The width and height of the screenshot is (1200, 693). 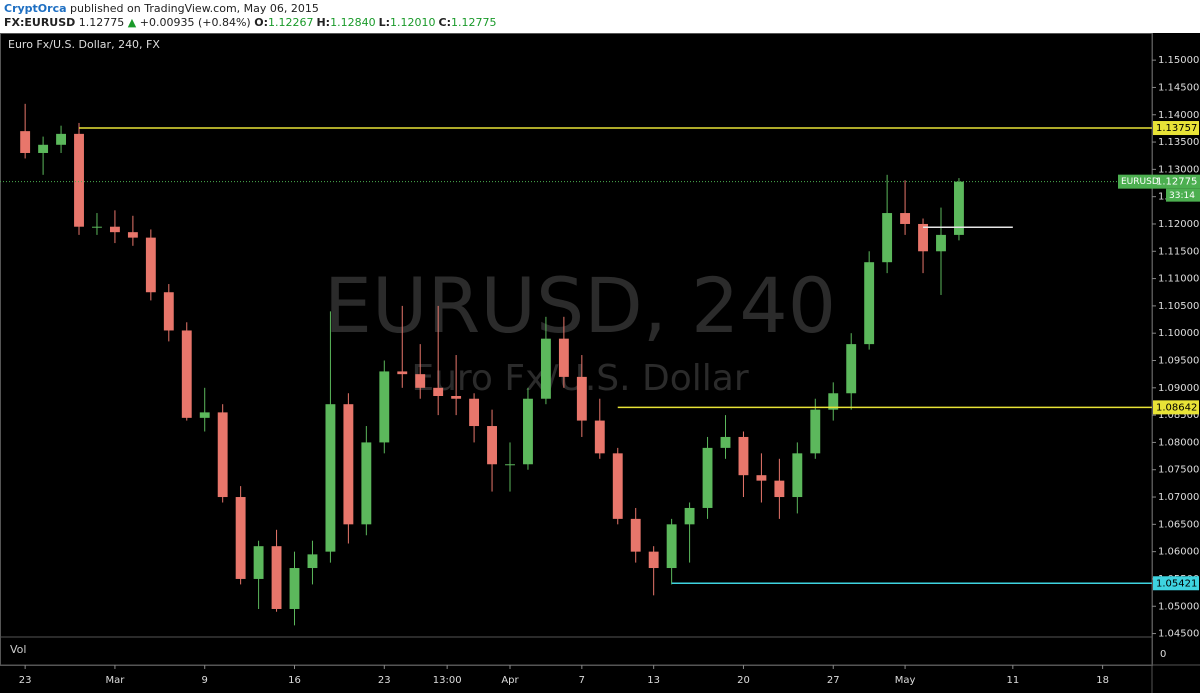 I want to click on ohlc-value: 1.12010, so click(x=413, y=22).